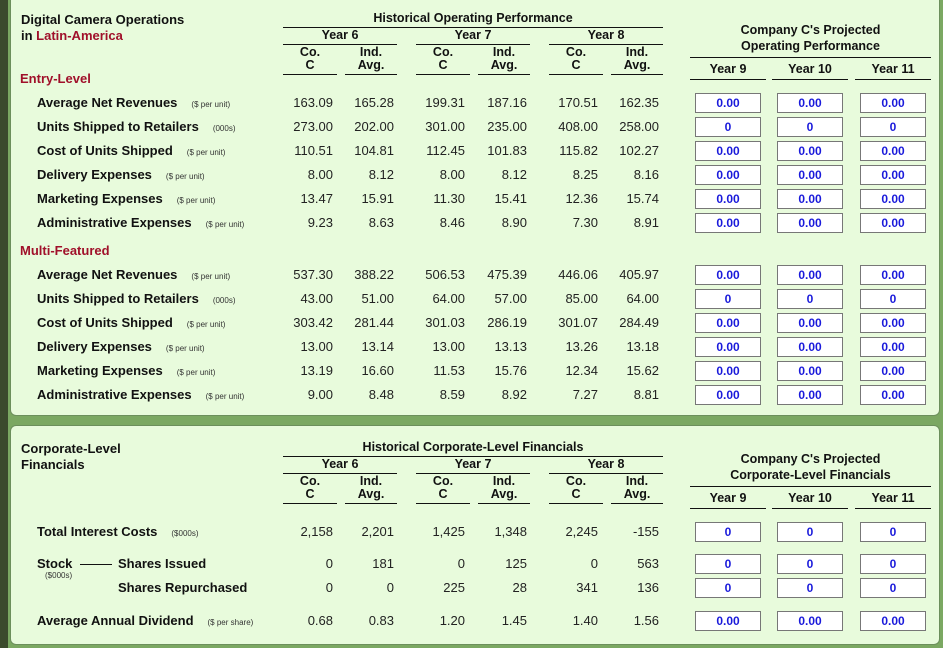 The width and height of the screenshot is (943, 648). Describe the element at coordinates (514, 222) in the screenshot. I see `ind-avg-value: 8.90` at that location.